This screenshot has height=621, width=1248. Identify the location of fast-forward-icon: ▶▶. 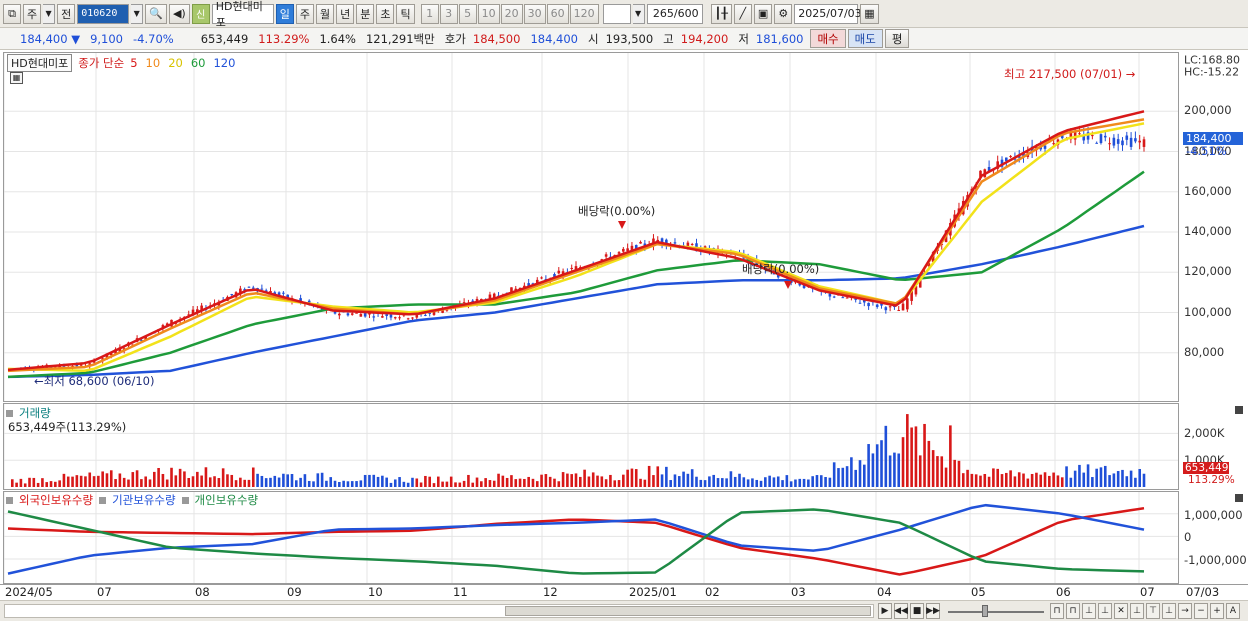
(933, 611).